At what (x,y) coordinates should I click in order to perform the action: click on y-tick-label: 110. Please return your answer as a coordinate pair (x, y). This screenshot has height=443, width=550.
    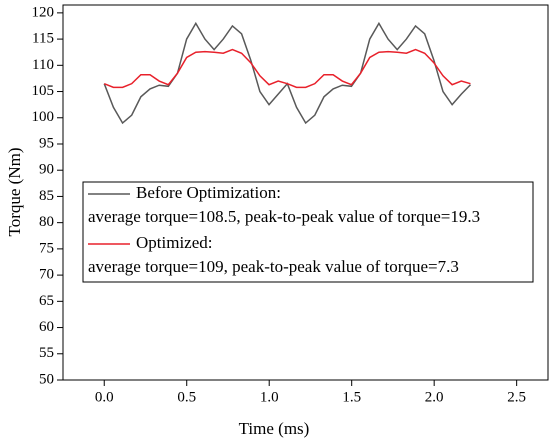
    Looking at the image, I should click on (43, 65).